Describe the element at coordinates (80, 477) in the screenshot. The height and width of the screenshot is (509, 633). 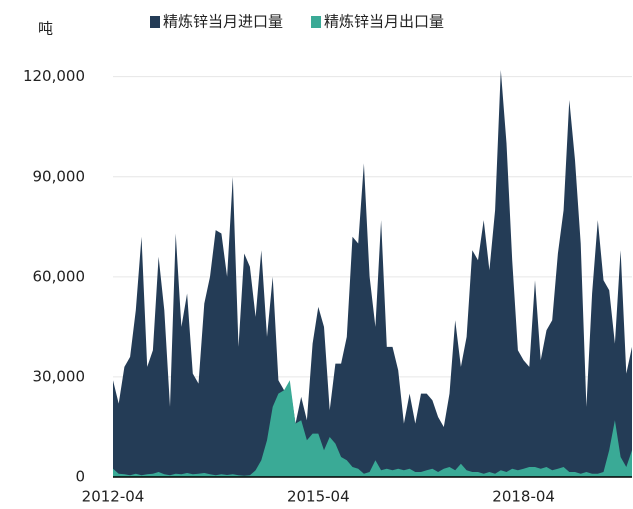
I see `y-tick-label: 0` at that location.